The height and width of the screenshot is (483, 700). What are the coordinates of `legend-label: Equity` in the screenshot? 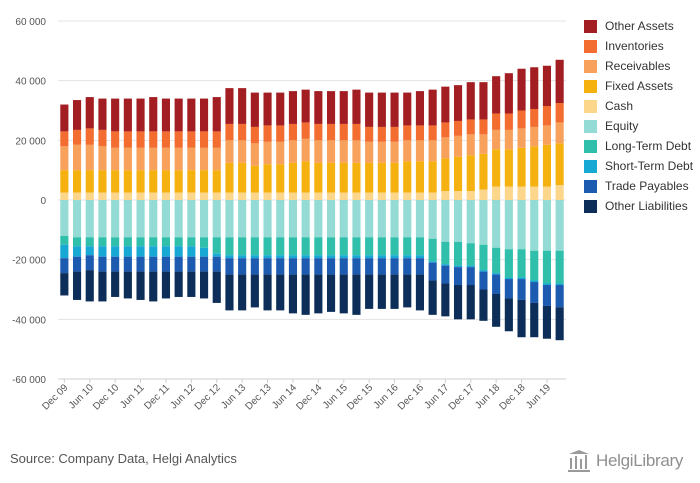 It's located at (622, 126).